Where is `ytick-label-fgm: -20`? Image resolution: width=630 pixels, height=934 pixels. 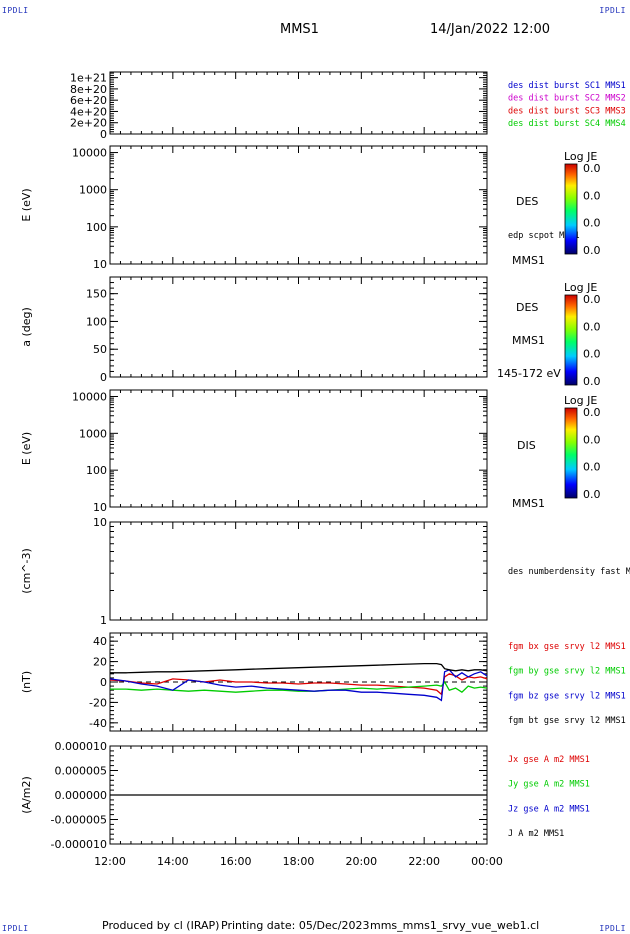
ytick-label-fgm: -20 is located at coordinates (98, 702).